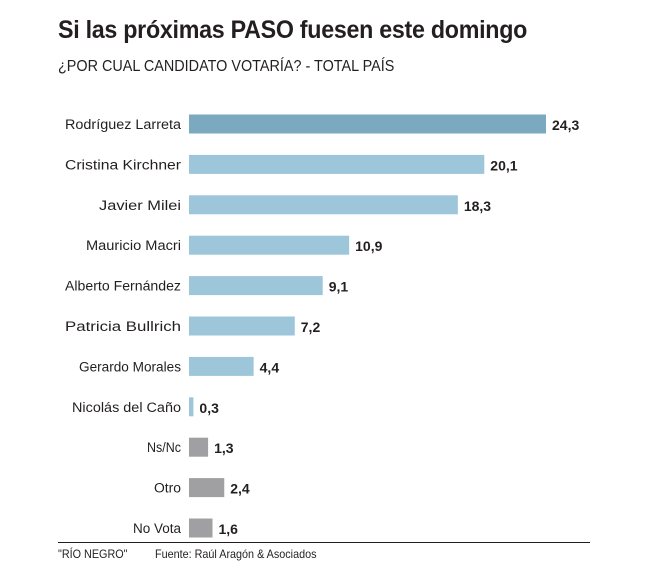  I want to click on bar-row: Javier Milei 18,3, so click(295, 205).